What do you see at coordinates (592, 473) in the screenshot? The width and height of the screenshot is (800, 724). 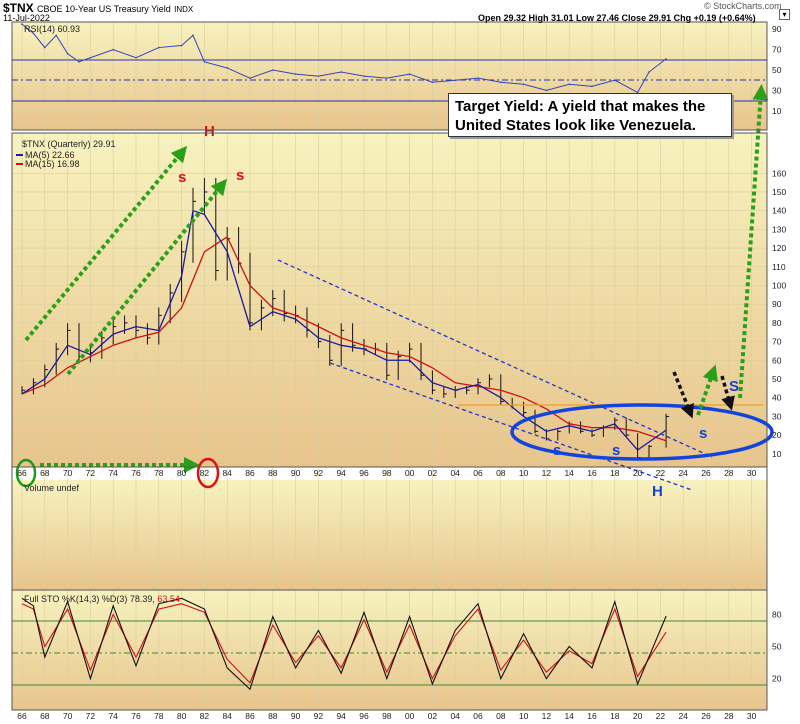 I see `x-tick-label-price: 16` at bounding box center [592, 473].